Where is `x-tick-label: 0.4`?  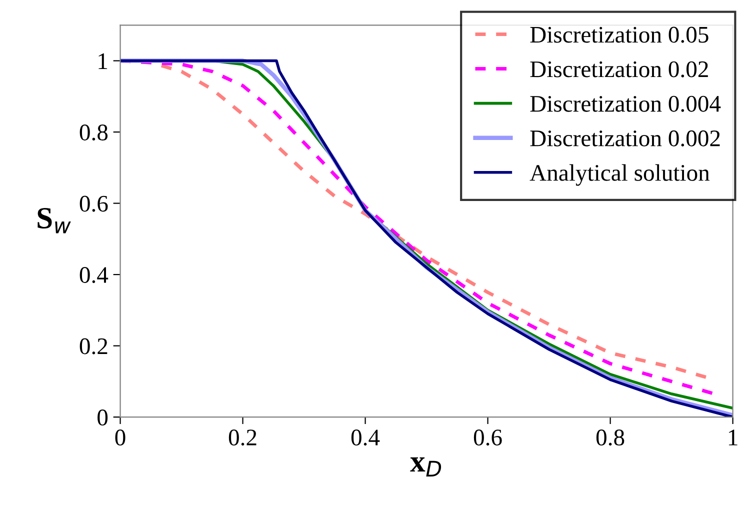
x-tick-label: 0.4 is located at coordinates (365, 438).